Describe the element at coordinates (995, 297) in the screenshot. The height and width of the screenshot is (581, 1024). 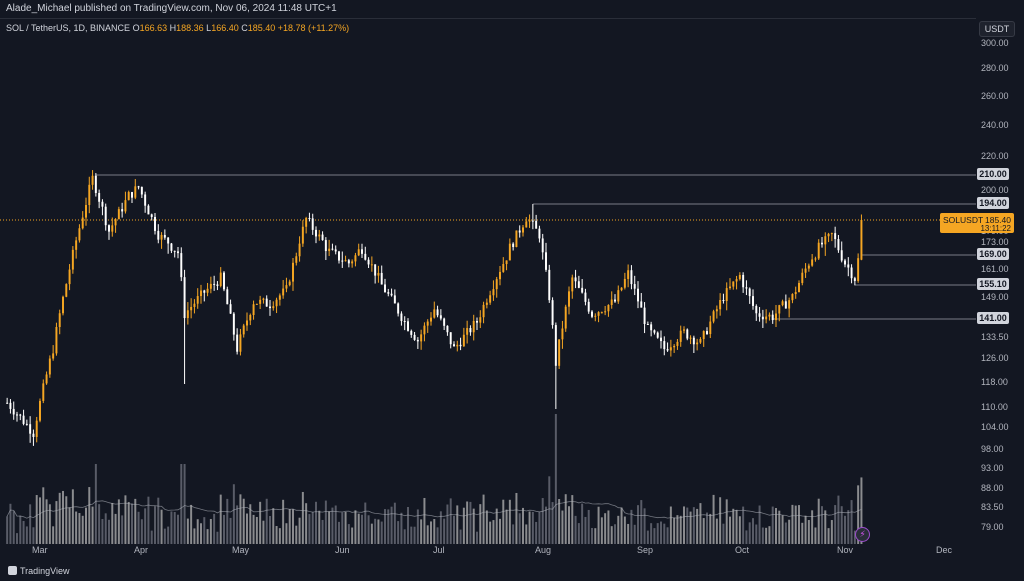
I see `price-tick: 149.00` at that location.